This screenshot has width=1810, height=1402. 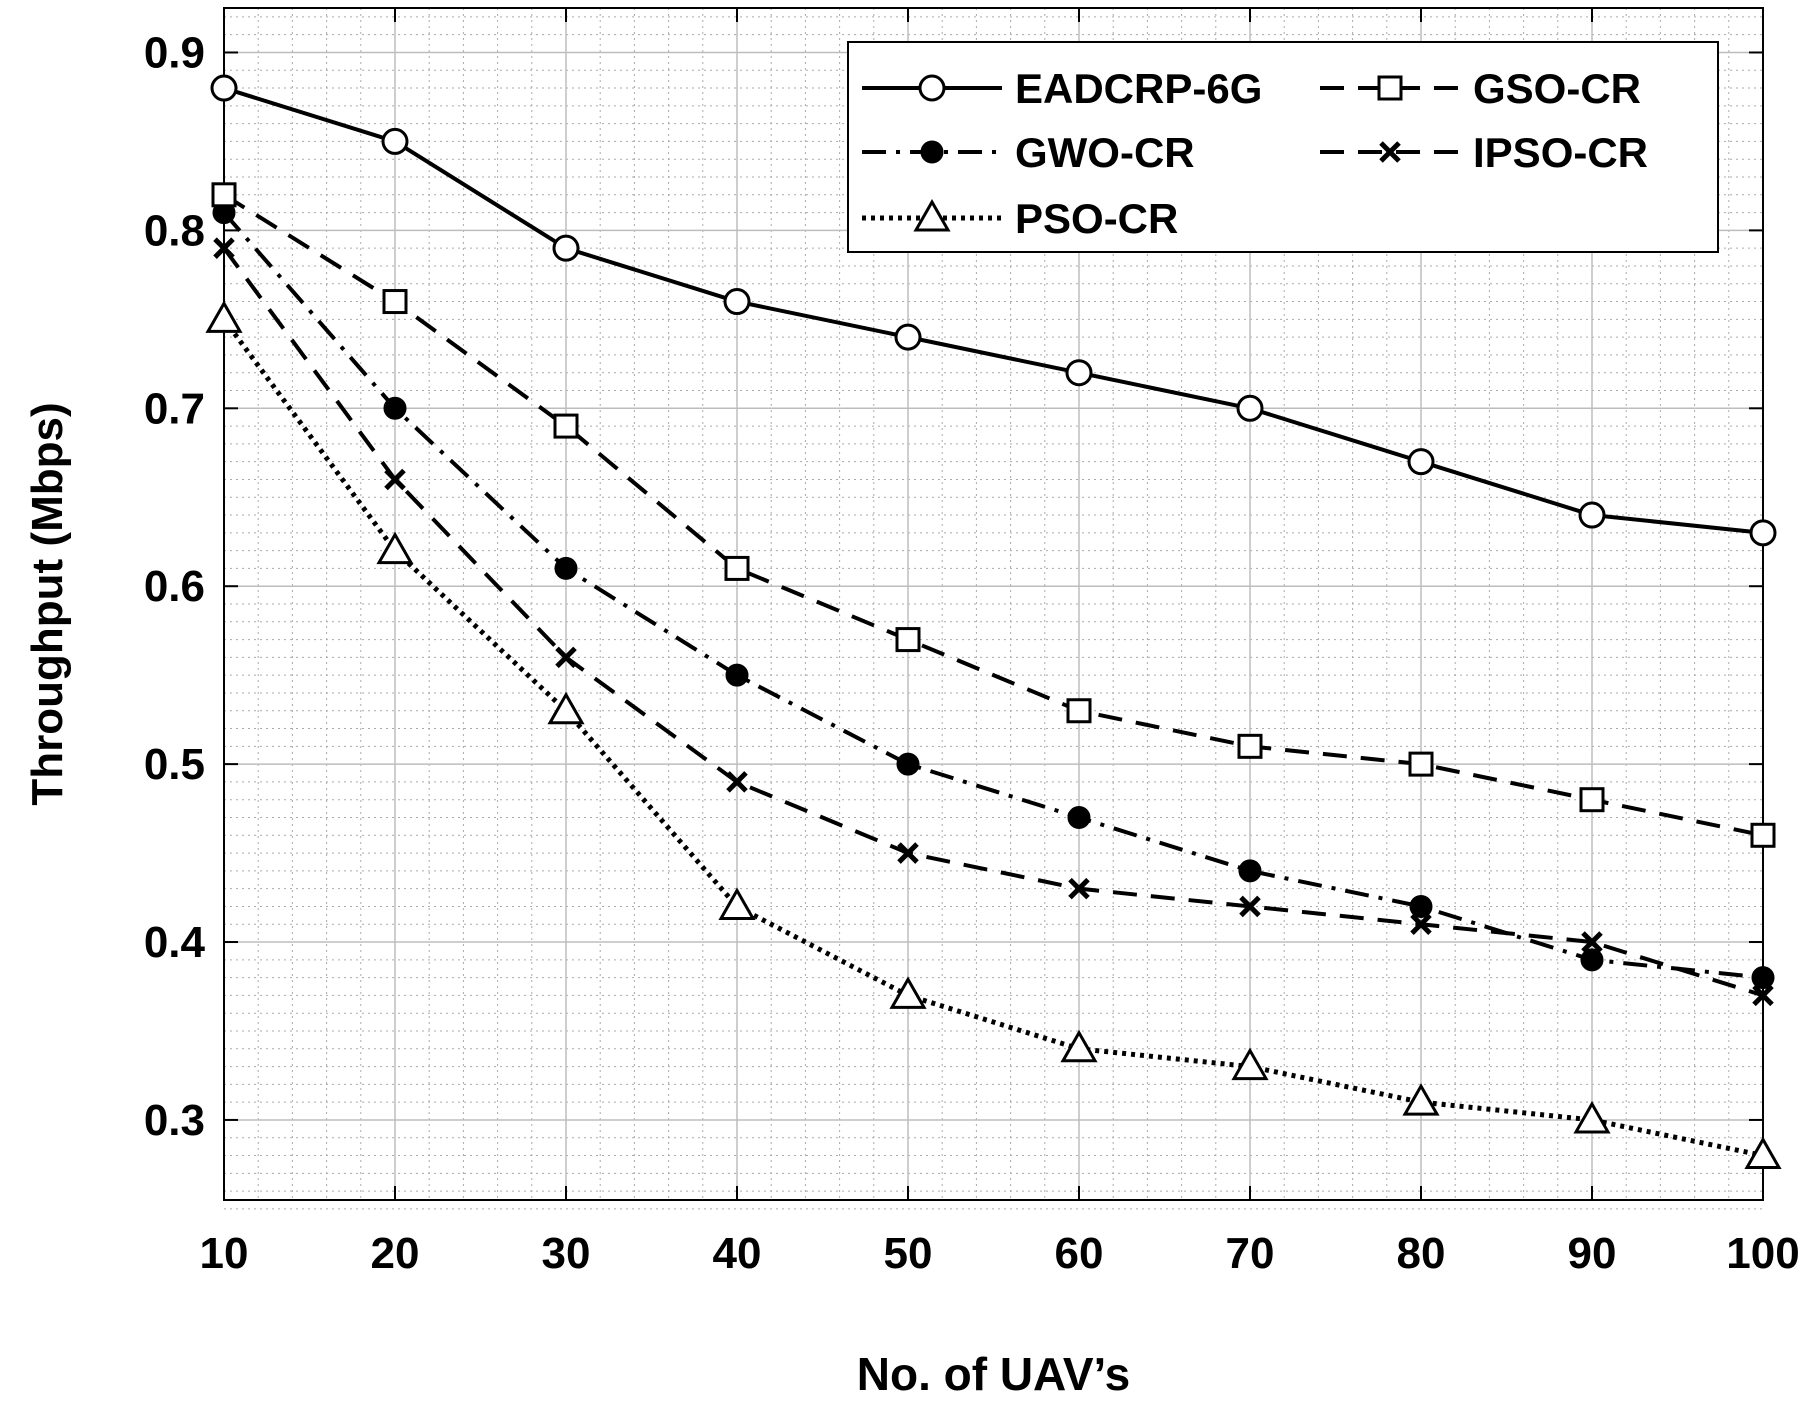 What do you see at coordinates (174, 764) in the screenshot?
I see `y-tick-label: 0.5` at bounding box center [174, 764].